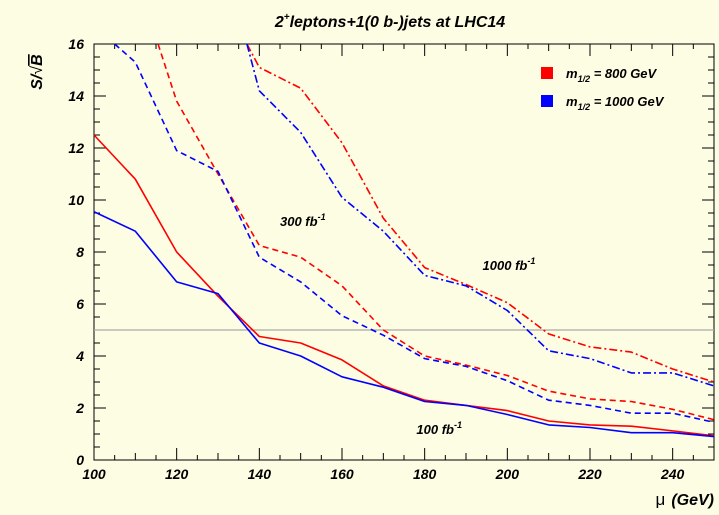  I want to click on x-tick-label: 120, so click(177, 474).